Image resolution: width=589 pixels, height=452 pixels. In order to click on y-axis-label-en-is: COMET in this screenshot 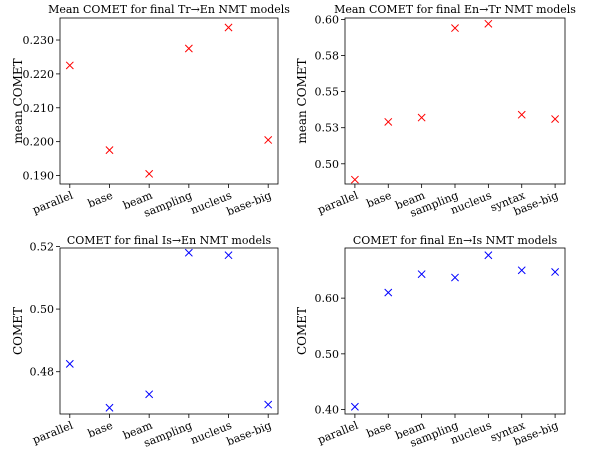, I will do `click(302, 331)`.